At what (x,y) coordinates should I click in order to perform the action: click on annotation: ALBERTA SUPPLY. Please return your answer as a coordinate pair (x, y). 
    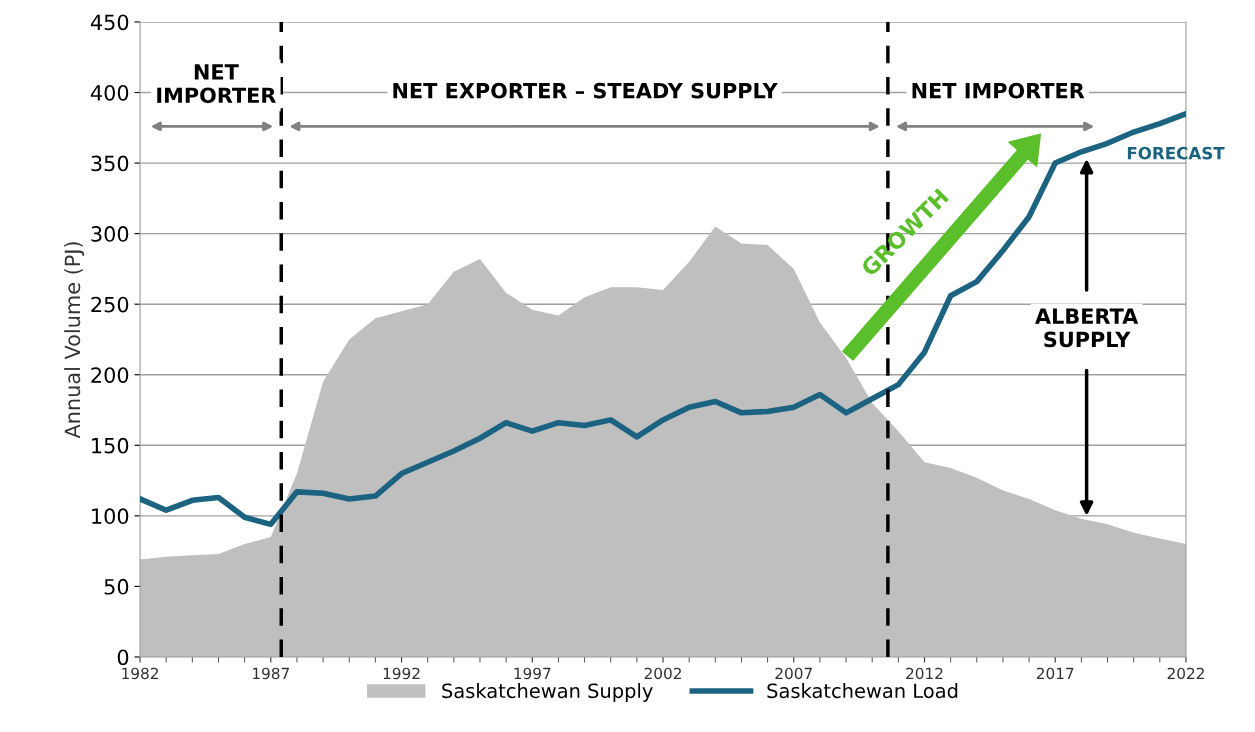
    Looking at the image, I should click on (1087, 328).